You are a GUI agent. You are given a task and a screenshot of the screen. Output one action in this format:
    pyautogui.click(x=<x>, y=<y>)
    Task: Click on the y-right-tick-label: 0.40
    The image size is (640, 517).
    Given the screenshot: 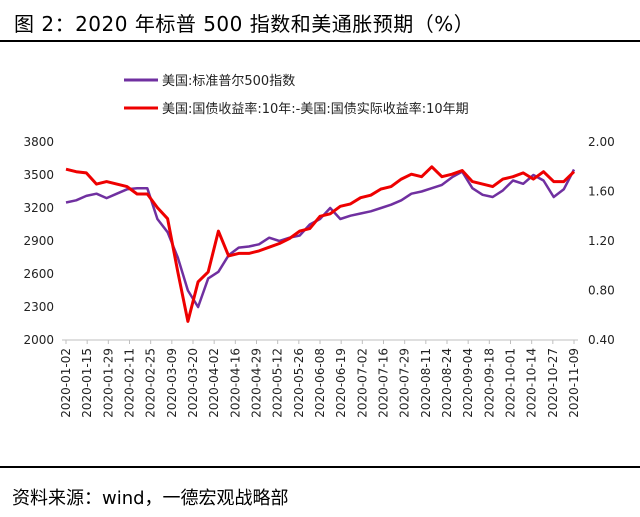 What is the action you would take?
    pyautogui.click(x=601, y=340)
    